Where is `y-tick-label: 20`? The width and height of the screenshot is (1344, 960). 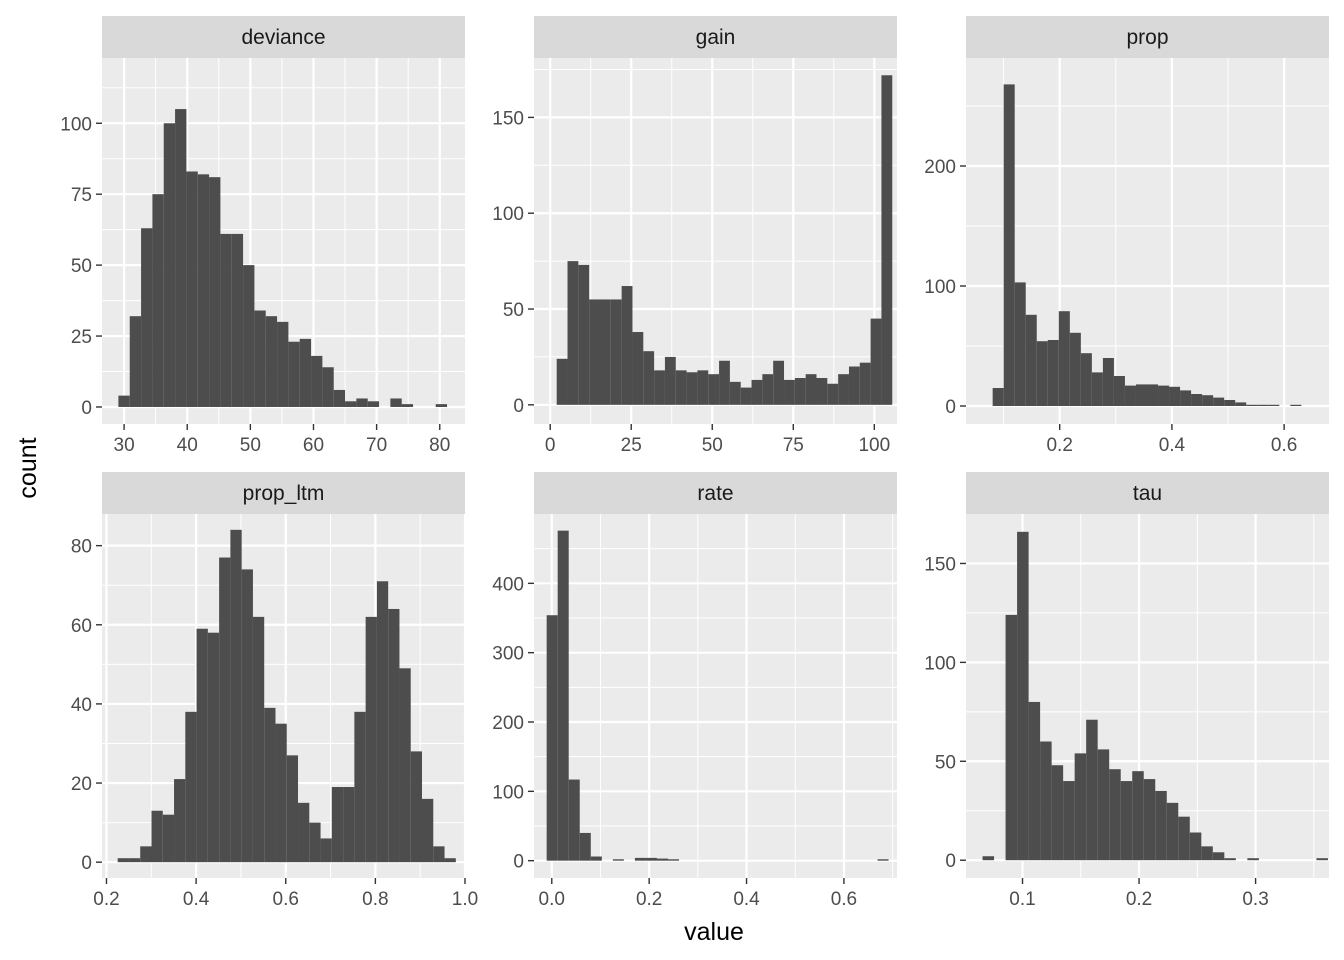
y-tick-label: 20 is located at coordinates (81, 784).